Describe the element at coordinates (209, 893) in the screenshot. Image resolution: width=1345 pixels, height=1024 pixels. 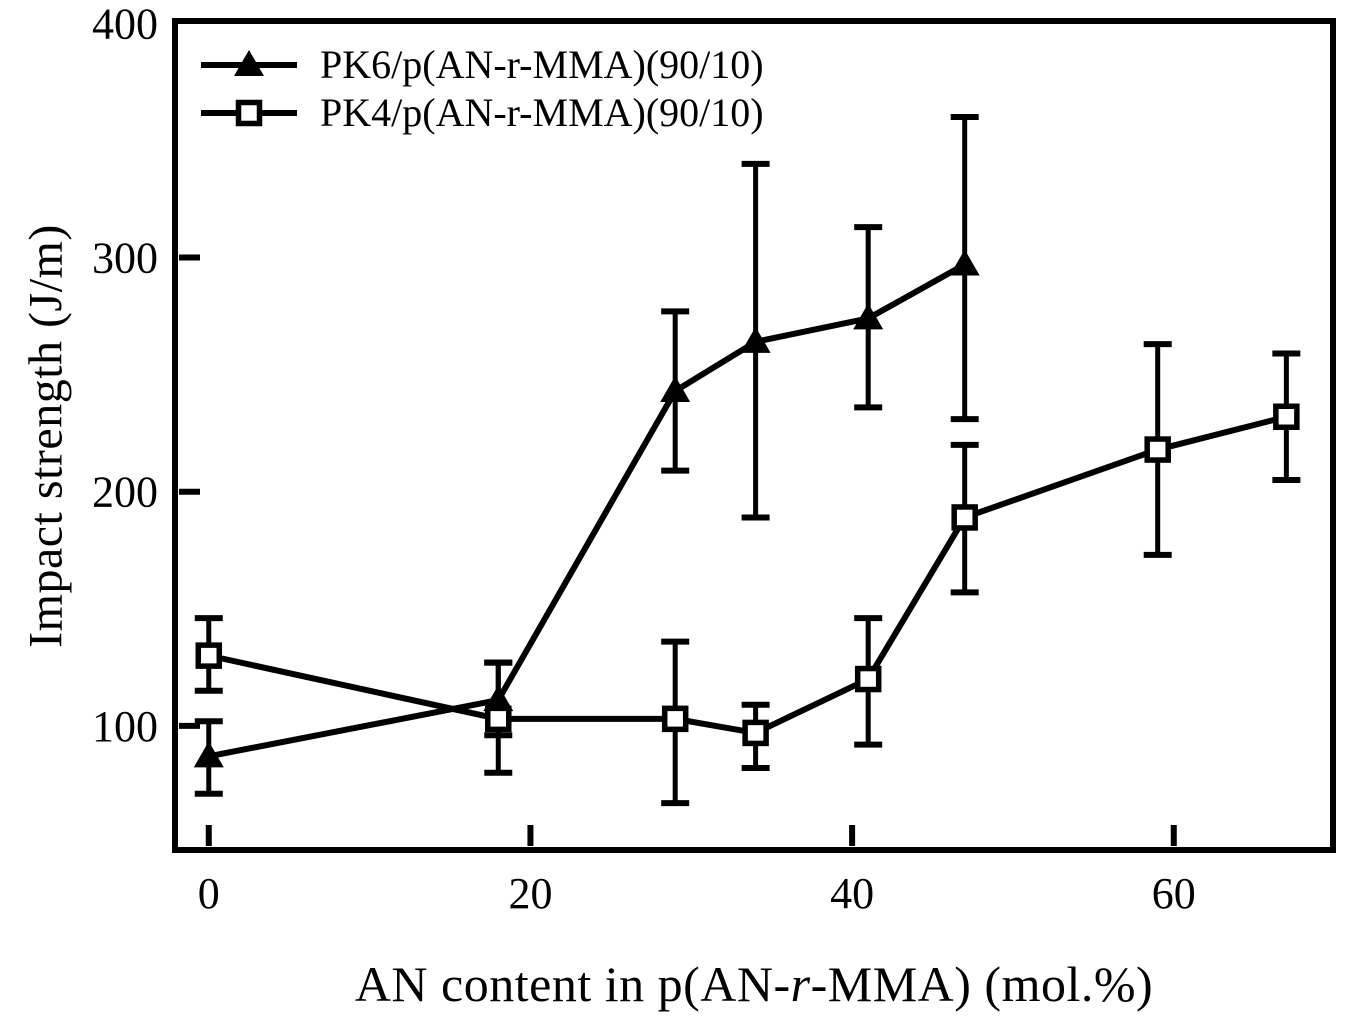
I see `x-tick-label: 0` at that location.